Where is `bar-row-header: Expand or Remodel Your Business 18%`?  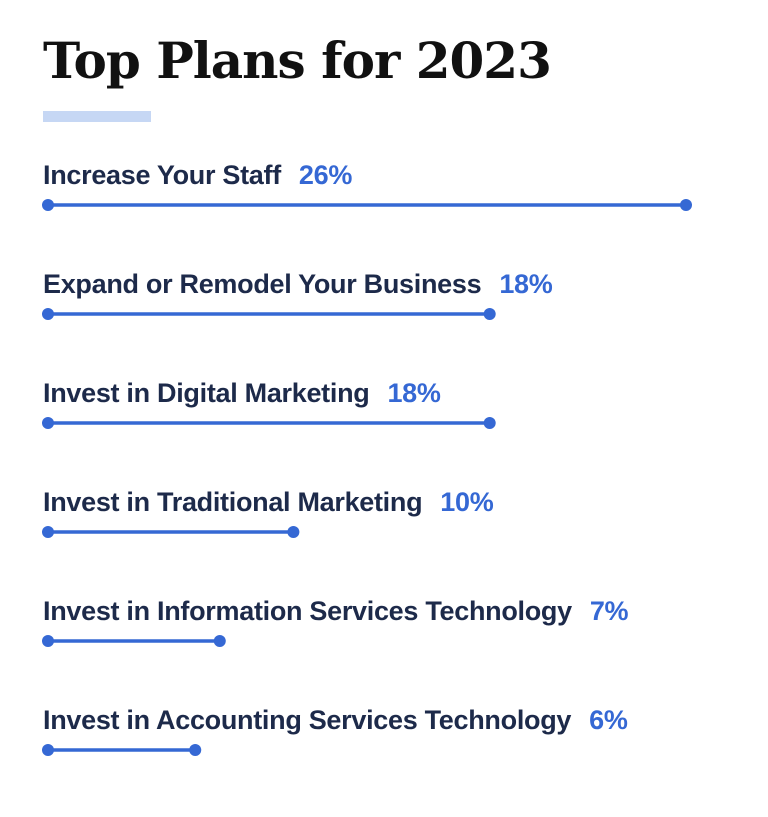
bar-row-header: Expand or Remodel Your Business 18% is located at coordinates (298, 284).